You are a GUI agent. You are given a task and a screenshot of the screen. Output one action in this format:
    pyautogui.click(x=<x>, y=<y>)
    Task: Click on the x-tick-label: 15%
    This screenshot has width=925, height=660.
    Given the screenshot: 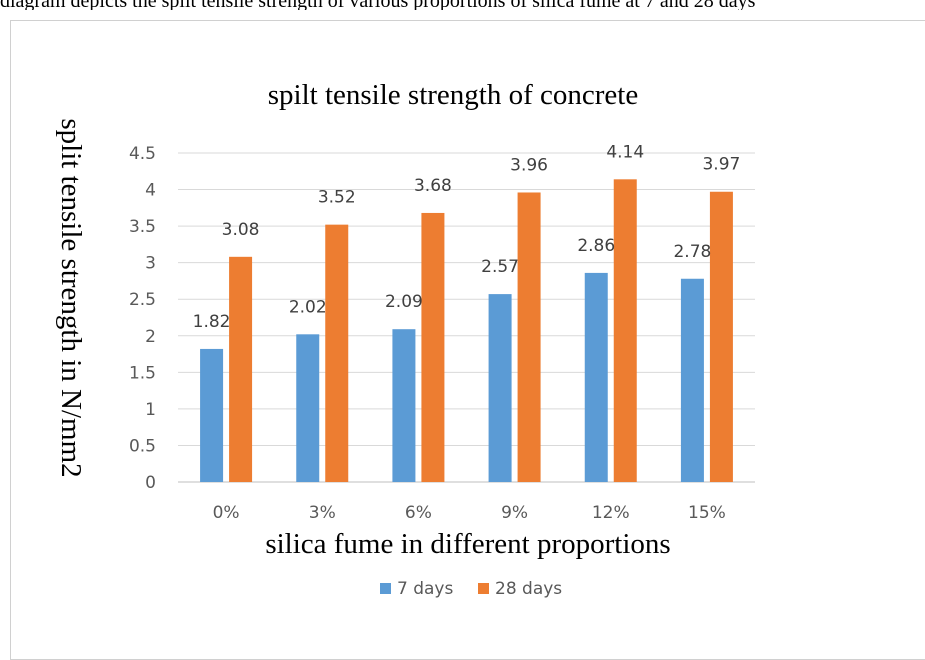 What is the action you would take?
    pyautogui.click(x=707, y=513)
    